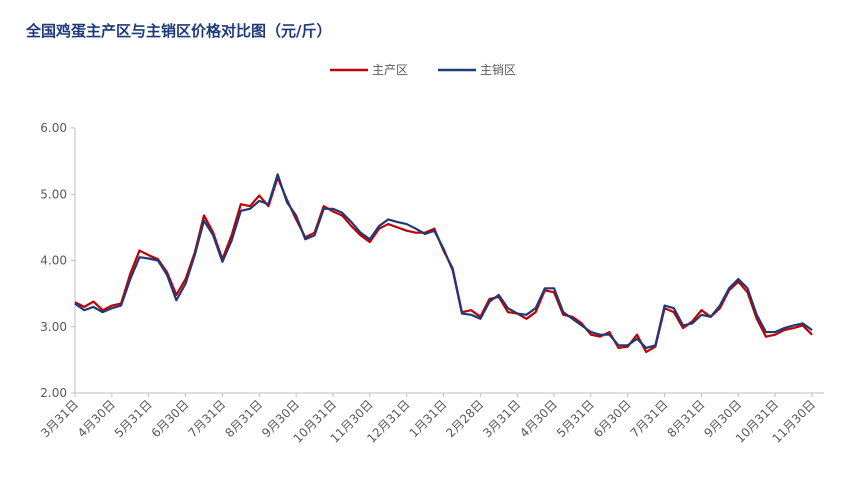 The height and width of the screenshot is (487, 865). I want to click on x-tick-label: 1月31日, so click(428, 418).